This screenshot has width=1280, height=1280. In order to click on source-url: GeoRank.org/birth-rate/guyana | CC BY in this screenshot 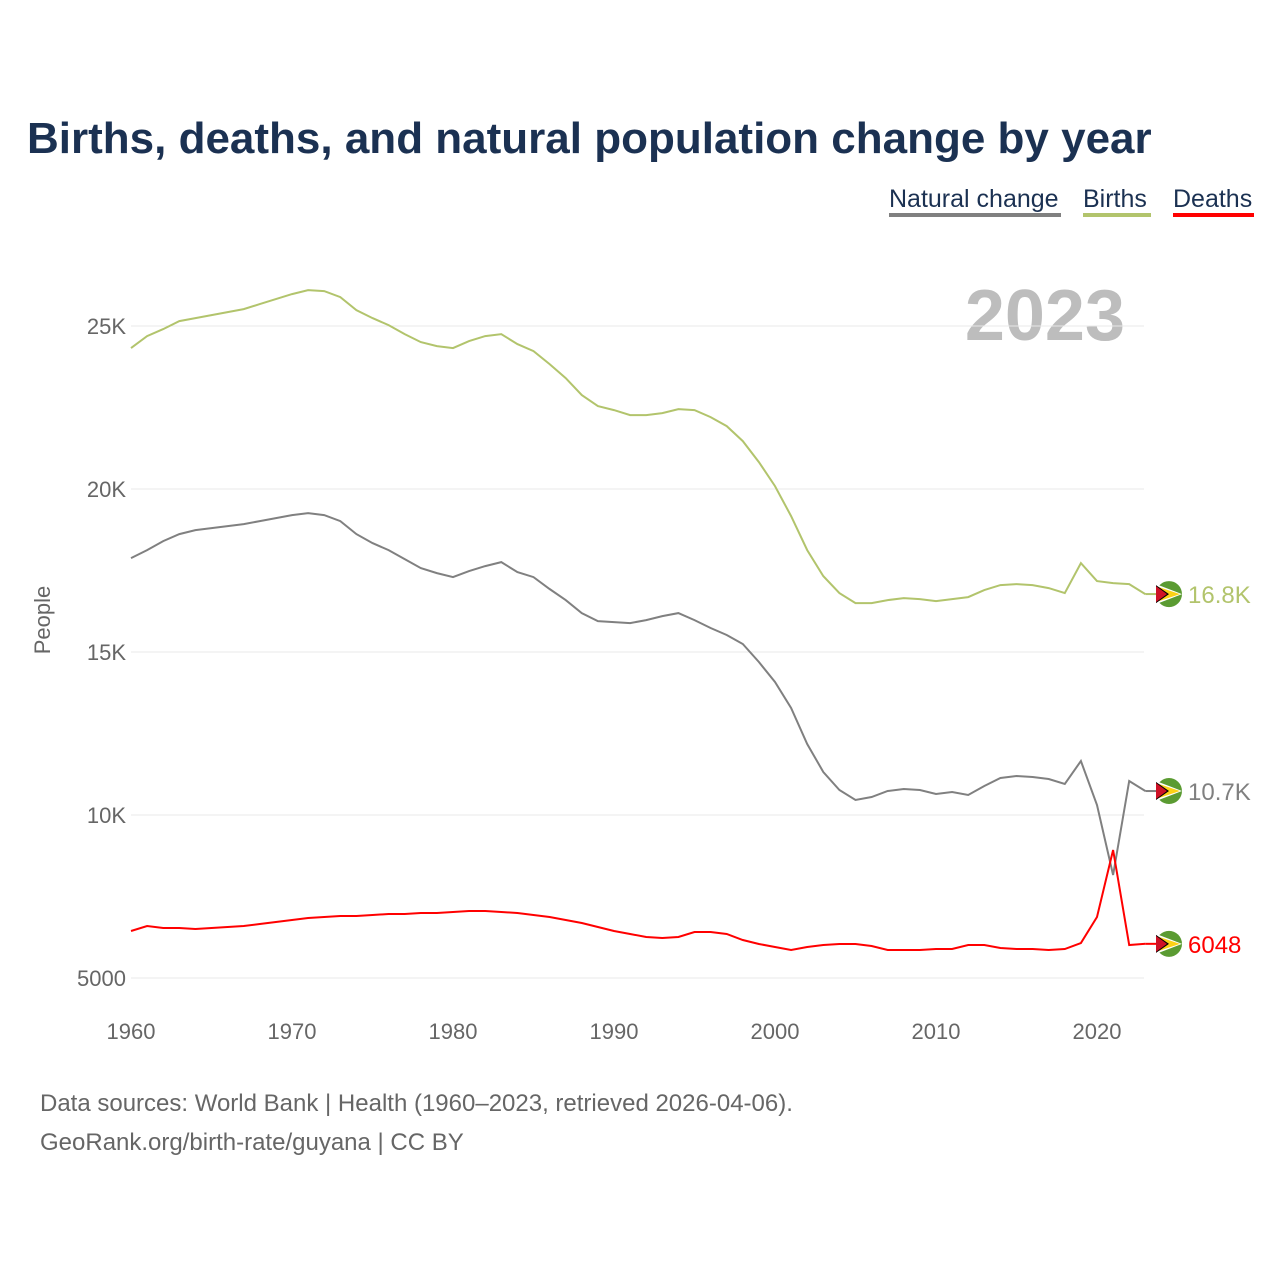, I will do `click(252, 1142)`.